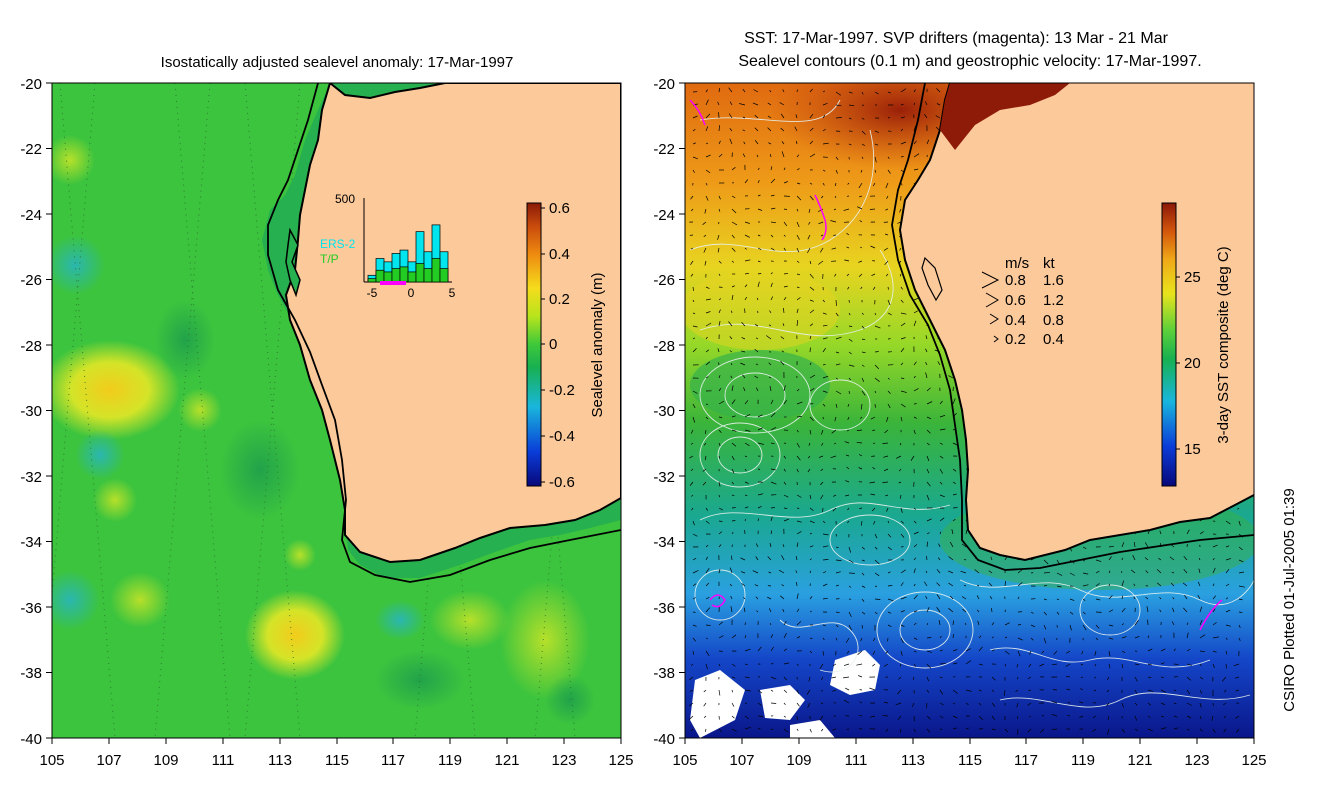 The width and height of the screenshot is (1320, 810). Describe the element at coordinates (31, 673) in the screenshot. I see `y-tick: -38` at that location.